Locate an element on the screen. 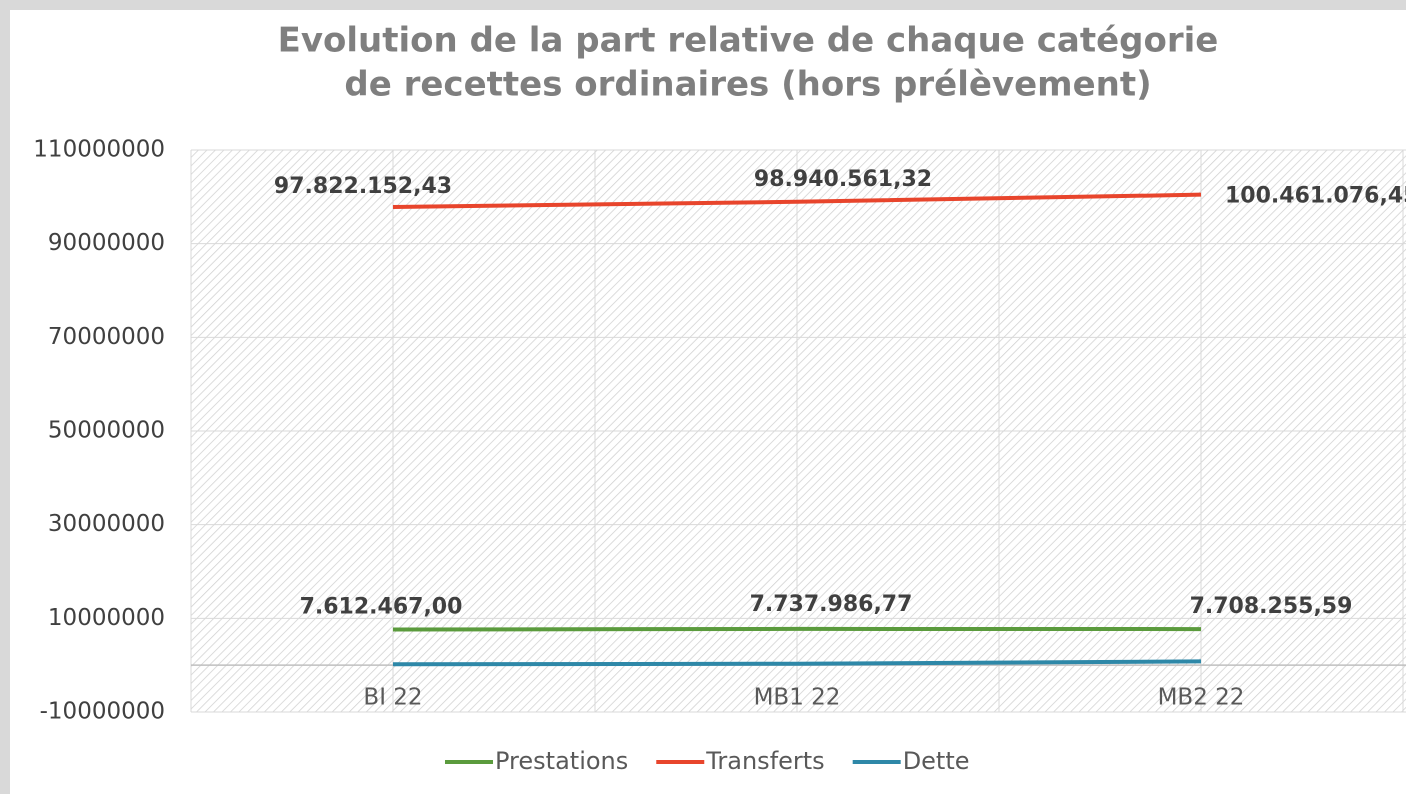 Image resolution: width=1406 pixels, height=794 pixels. y-tick-label: 110000000 is located at coordinates (99, 150).